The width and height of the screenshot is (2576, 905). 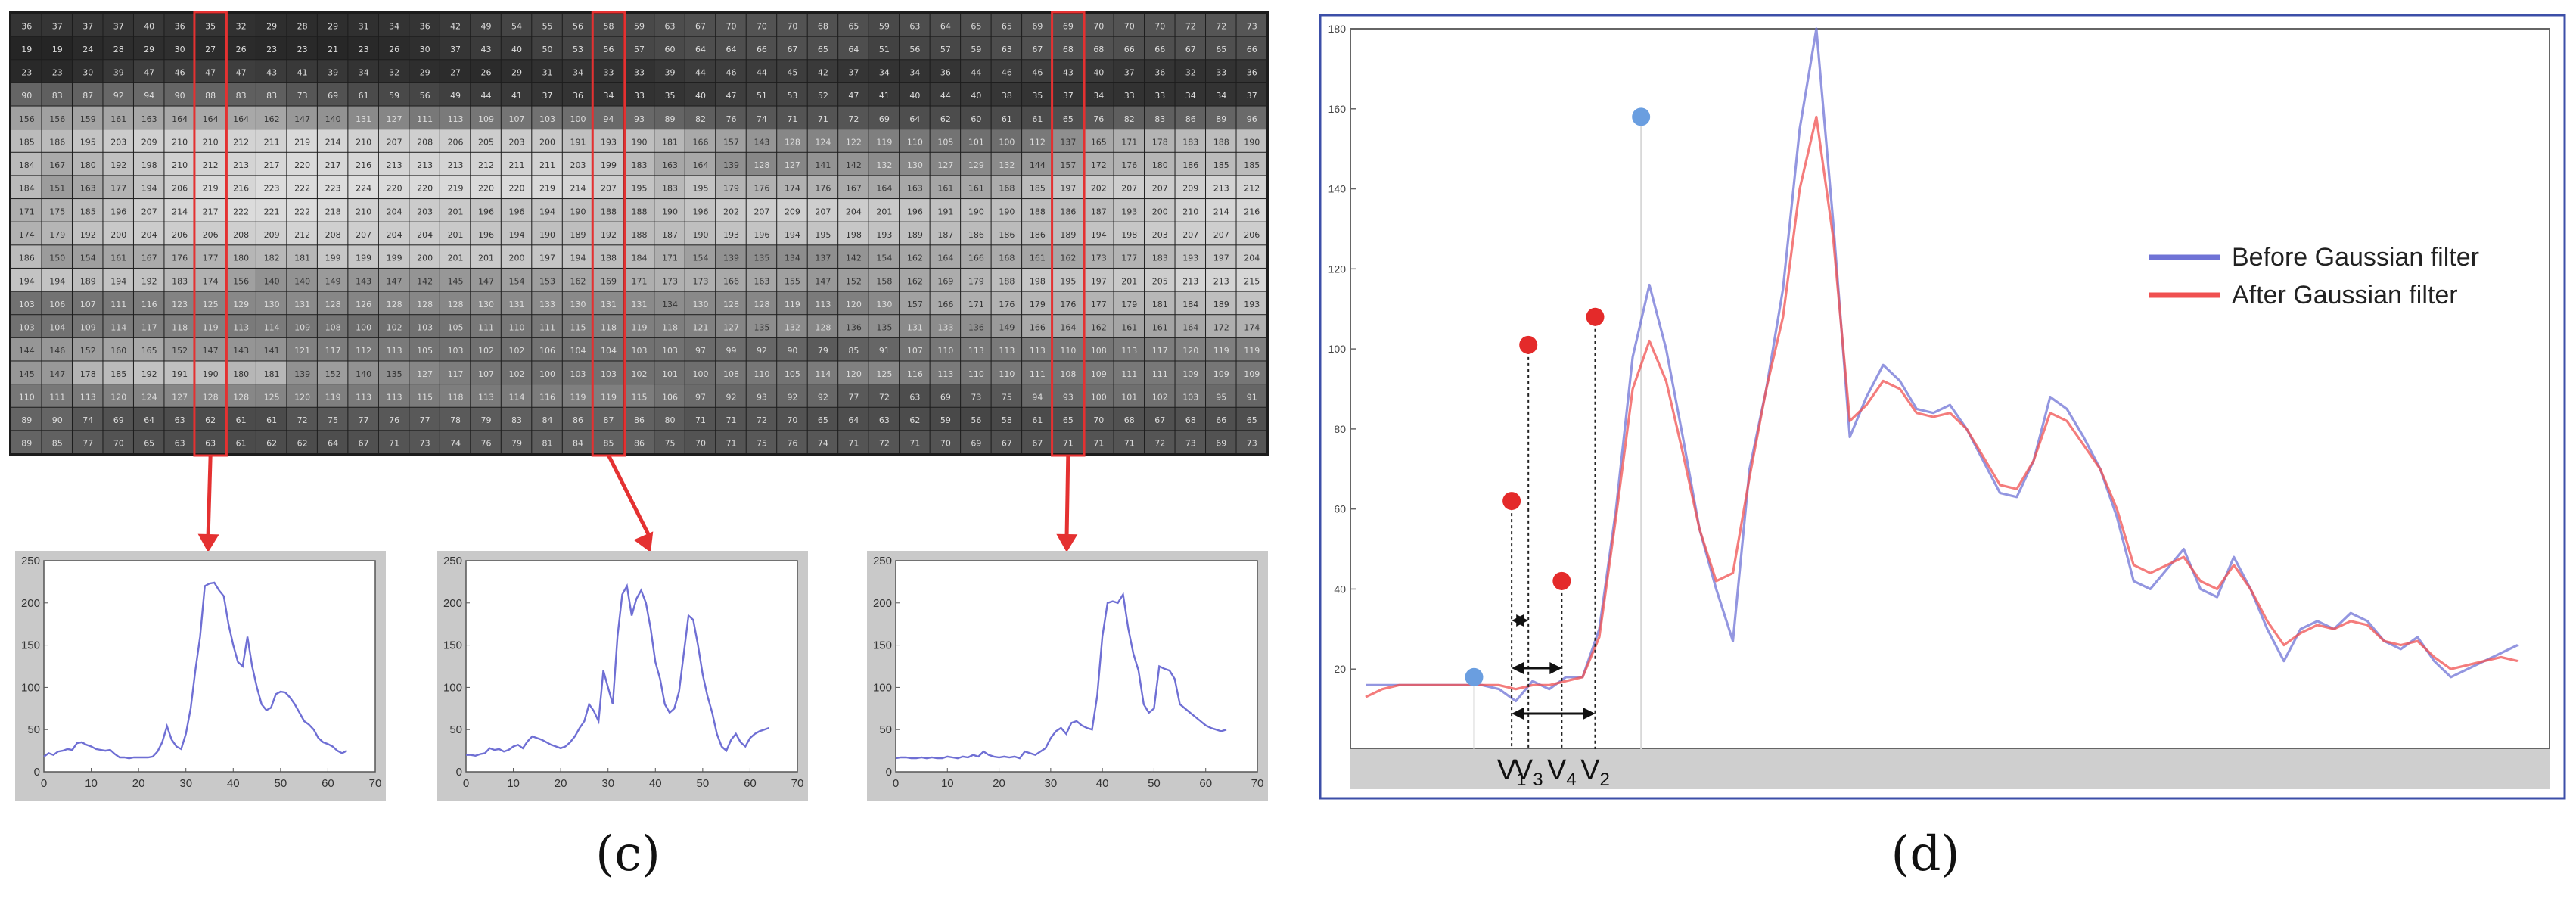 I want to click on big-chart-y-tick-label: 80, so click(x=1340, y=429).